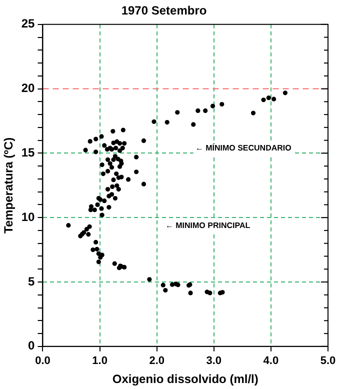  I want to click on x-tick-label: 5.0, so click(328, 361).